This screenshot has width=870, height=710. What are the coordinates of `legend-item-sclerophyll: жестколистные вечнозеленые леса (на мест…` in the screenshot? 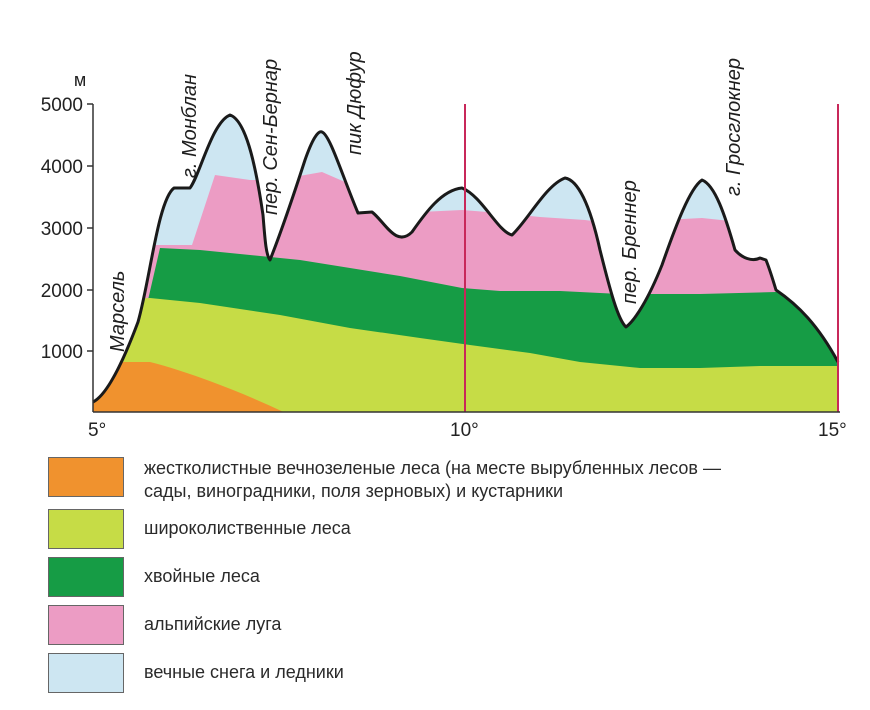 It's located at (384, 480).